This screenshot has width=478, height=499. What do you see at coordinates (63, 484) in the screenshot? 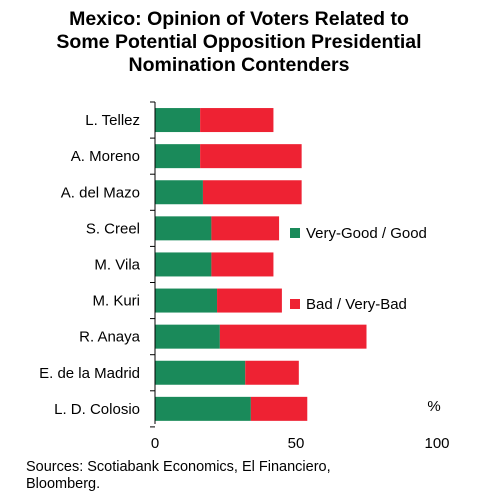
I see `source-line-2: Bloomberg.` at bounding box center [63, 484].